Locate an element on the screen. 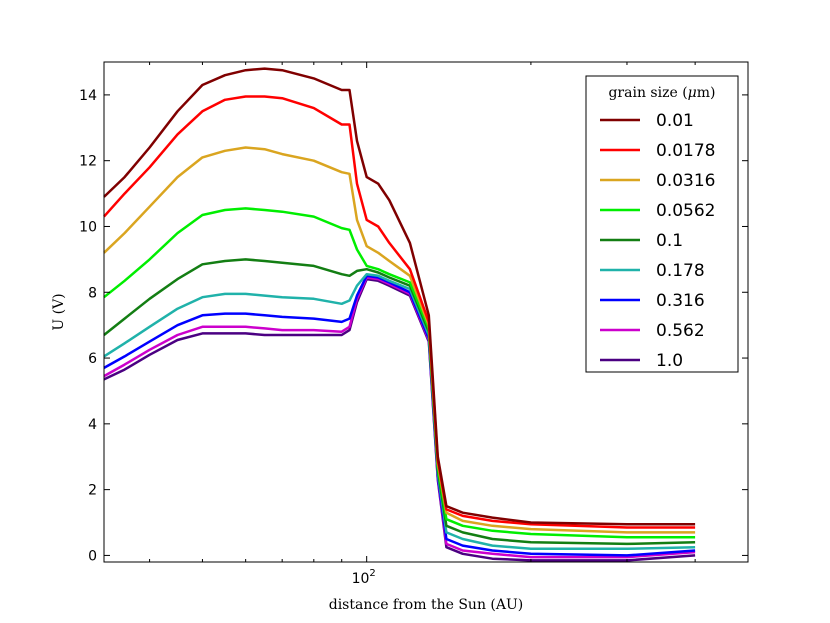 Image resolution: width=830 pixels, height=623 pixels. legend-title: grain size (μm) is located at coordinates (661, 93).